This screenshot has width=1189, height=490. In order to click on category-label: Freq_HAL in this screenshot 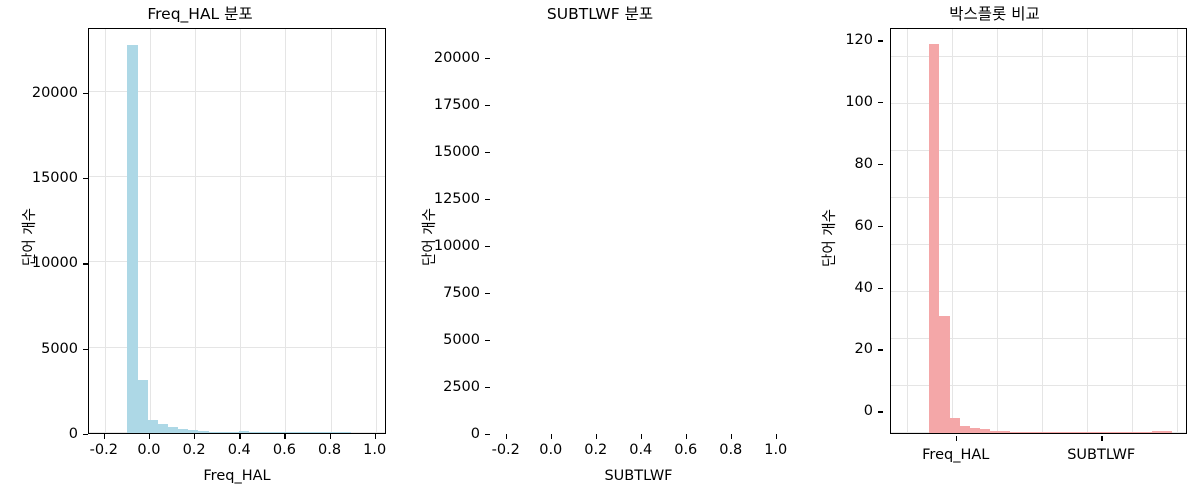, I will do `click(956, 455)`.